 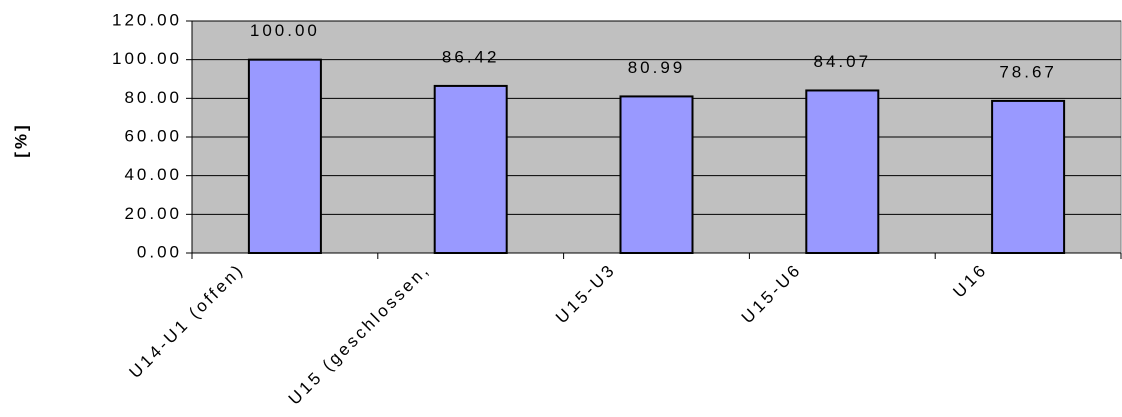 I want to click on value-label: 84.07, so click(x=843, y=61).